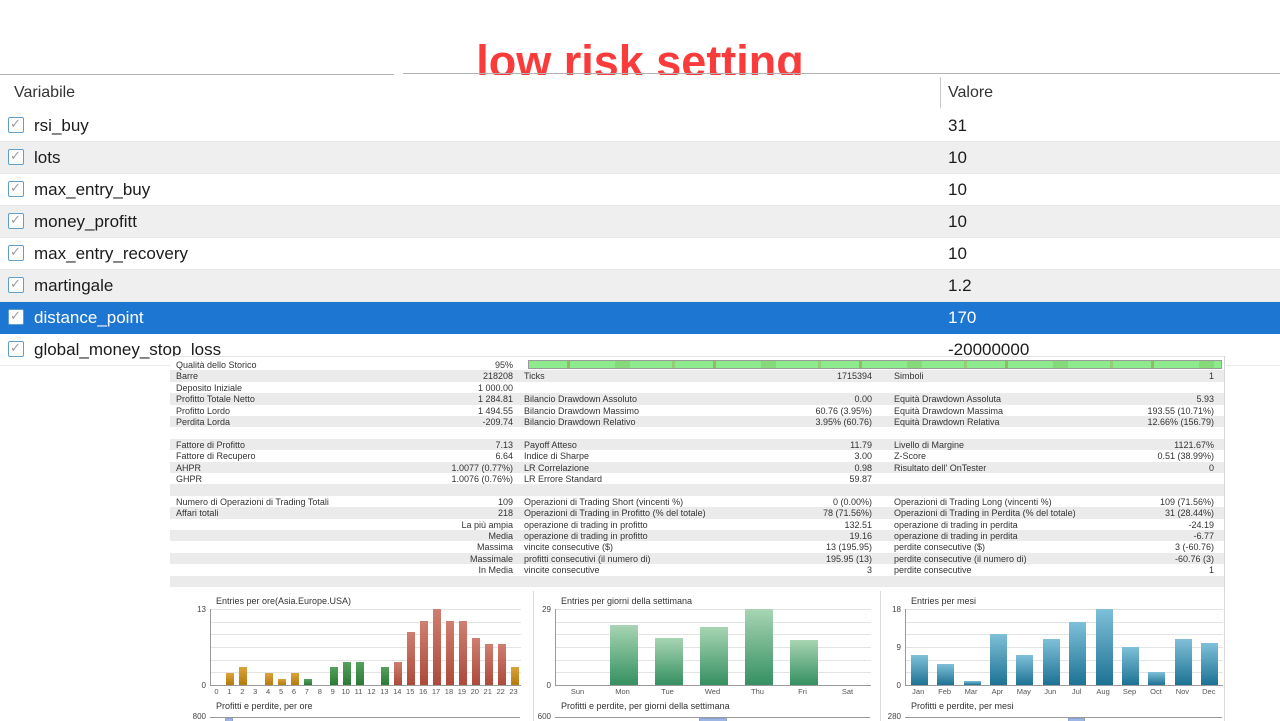  I want to click on x-axis-tick-label: 2, so click(242, 691).